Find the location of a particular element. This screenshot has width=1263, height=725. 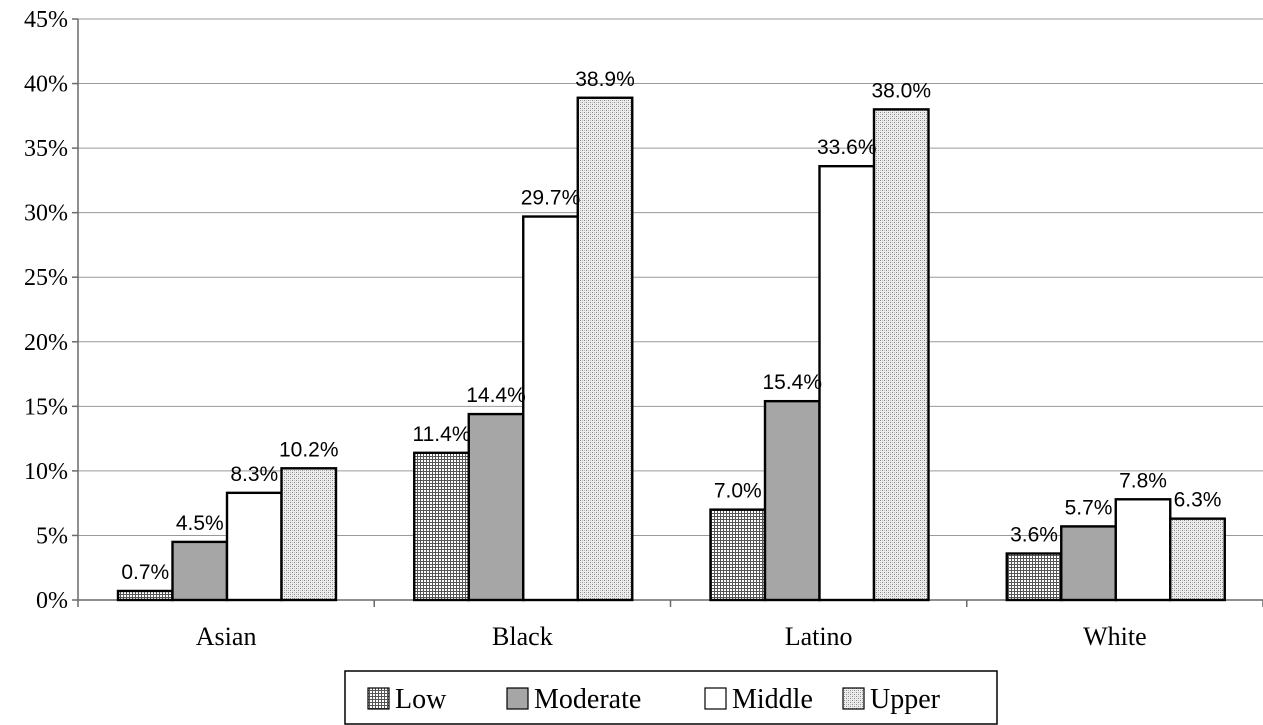

y-tick-label: 10% is located at coordinates (46, 472).